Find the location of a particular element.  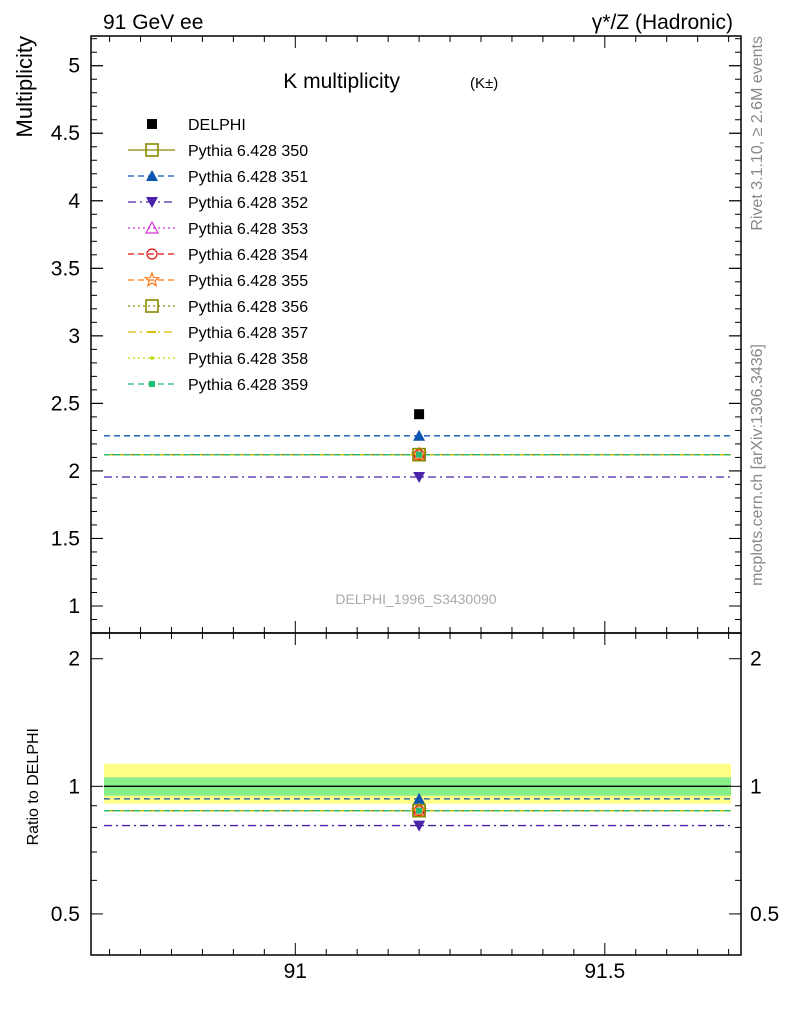

legend-label: Pythia 6.428 354 is located at coordinates (248, 255).